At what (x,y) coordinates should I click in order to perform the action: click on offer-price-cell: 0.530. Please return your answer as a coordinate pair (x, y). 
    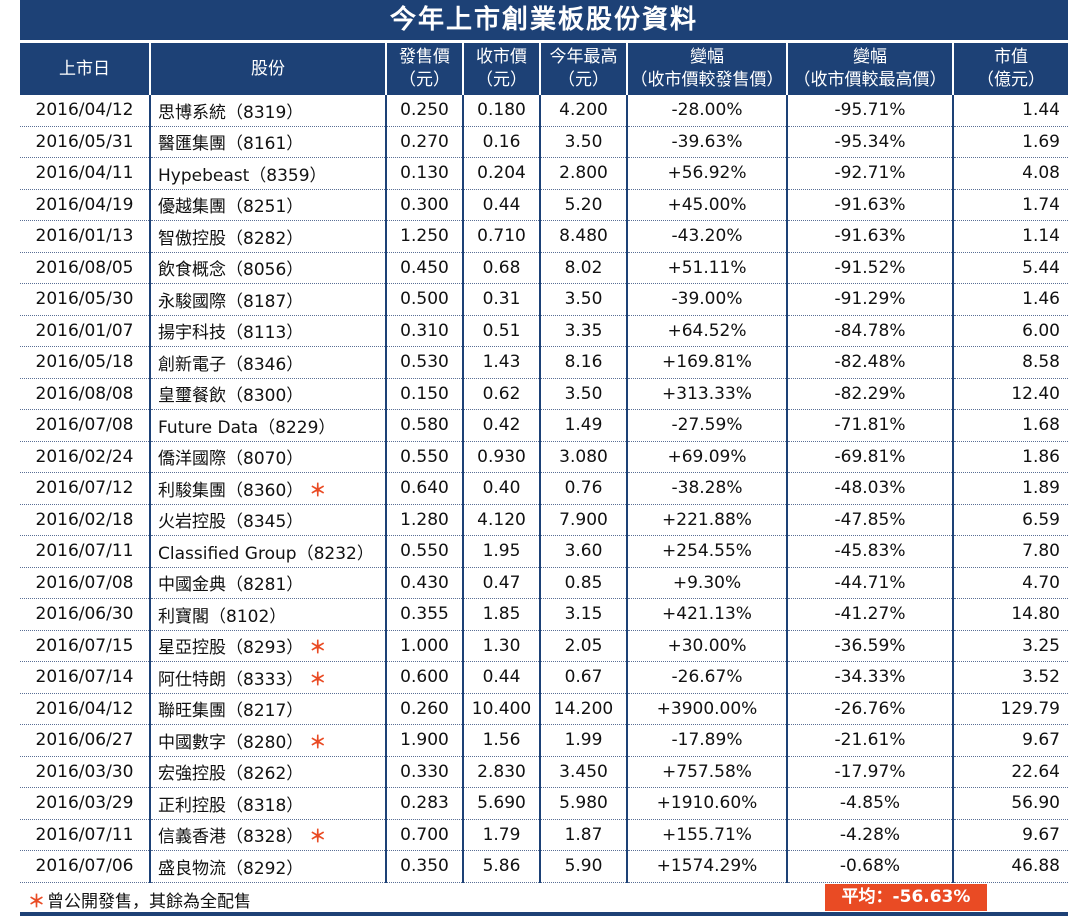
    Looking at the image, I should click on (425, 362).